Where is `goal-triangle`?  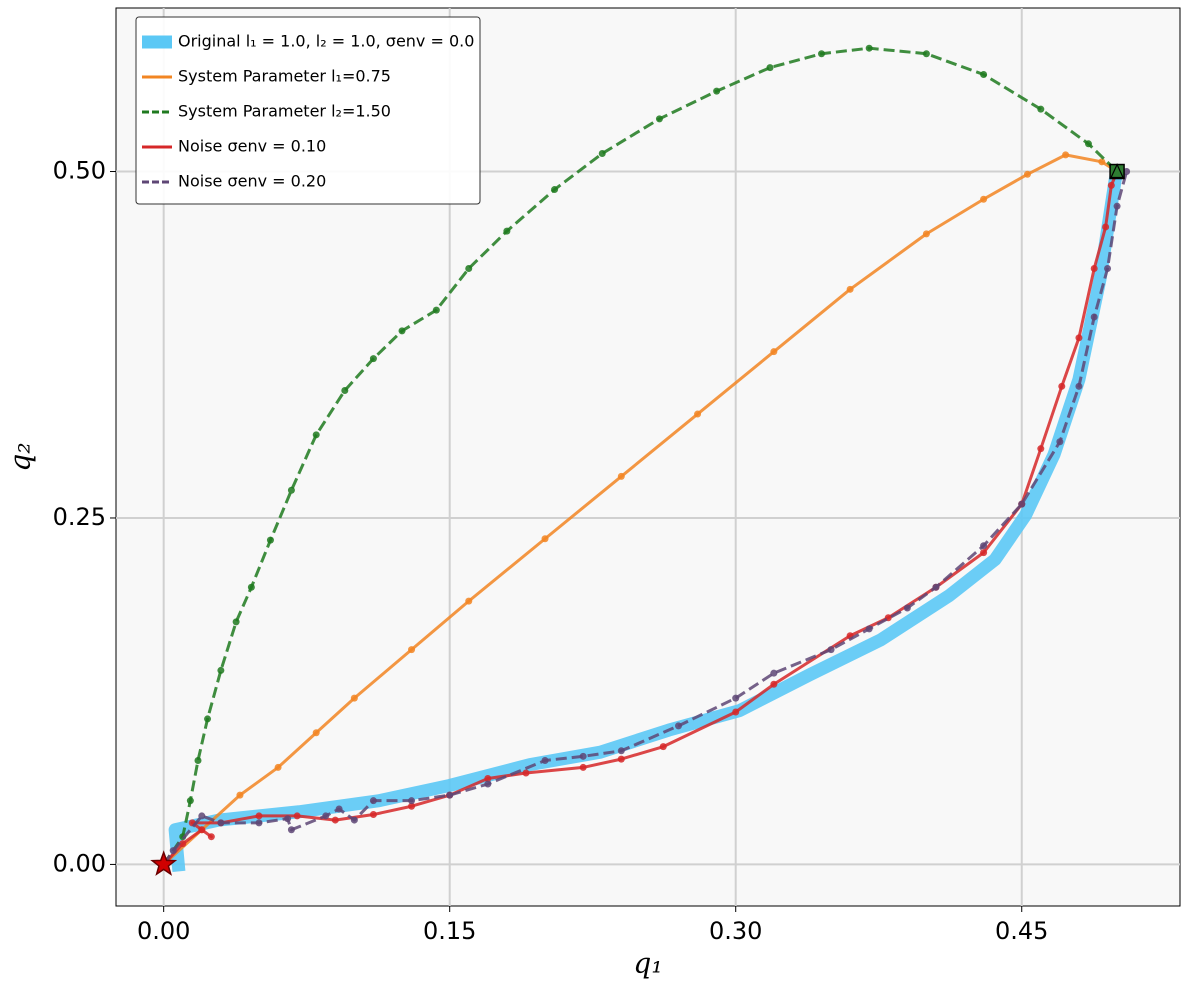 goal-triangle is located at coordinates (1117, 171).